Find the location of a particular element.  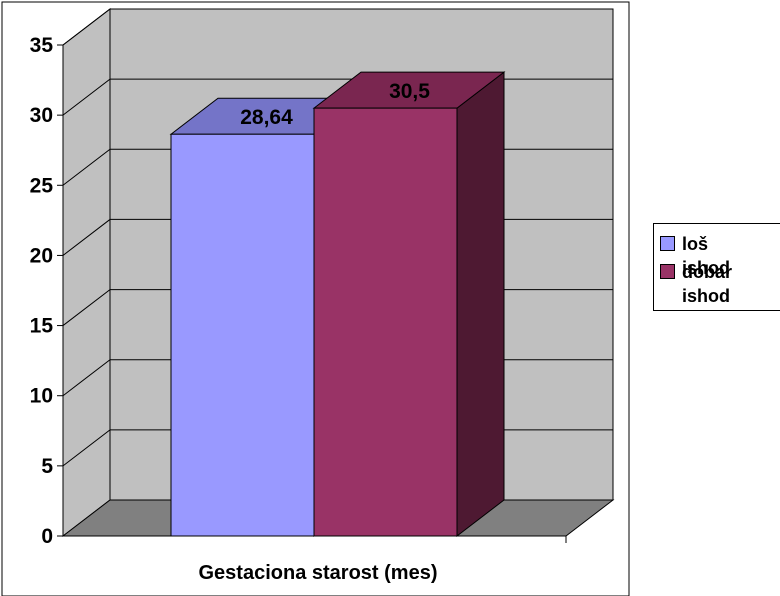

y-tick-label: 10 is located at coordinates (41, 396).